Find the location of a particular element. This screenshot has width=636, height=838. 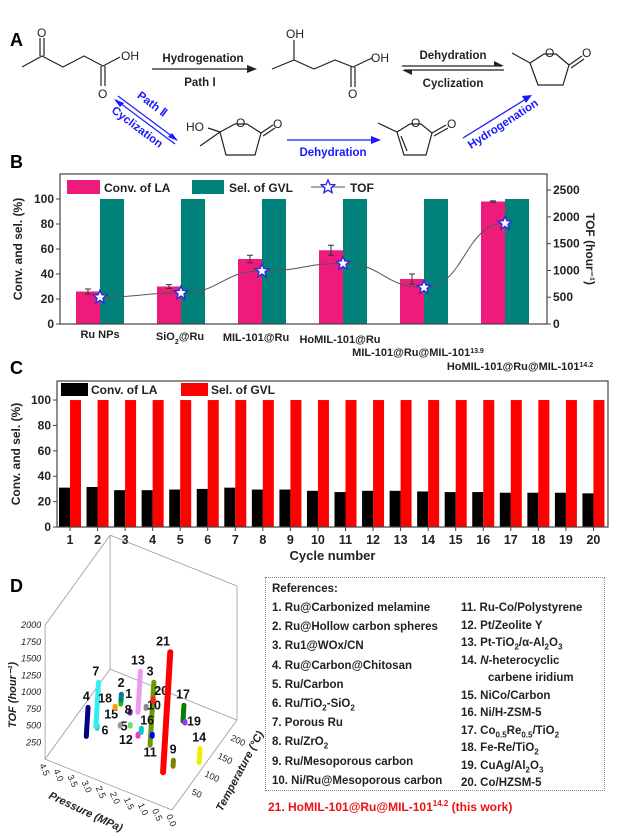

reference-text: 1. Ru@Carbonized melamine is located at coordinates (351, 608).